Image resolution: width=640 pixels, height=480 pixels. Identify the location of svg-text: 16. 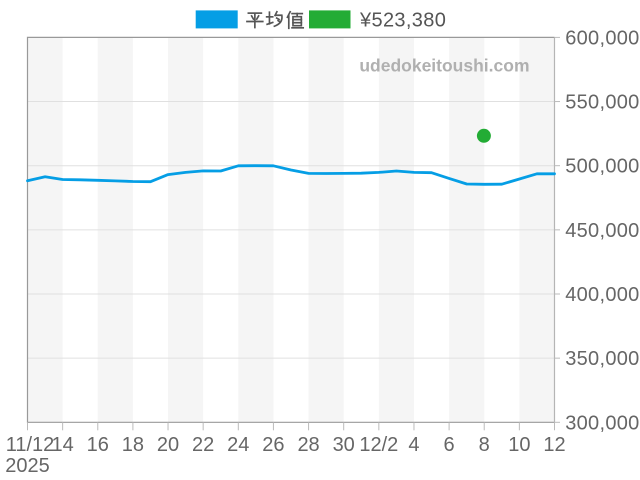
(98, 445).